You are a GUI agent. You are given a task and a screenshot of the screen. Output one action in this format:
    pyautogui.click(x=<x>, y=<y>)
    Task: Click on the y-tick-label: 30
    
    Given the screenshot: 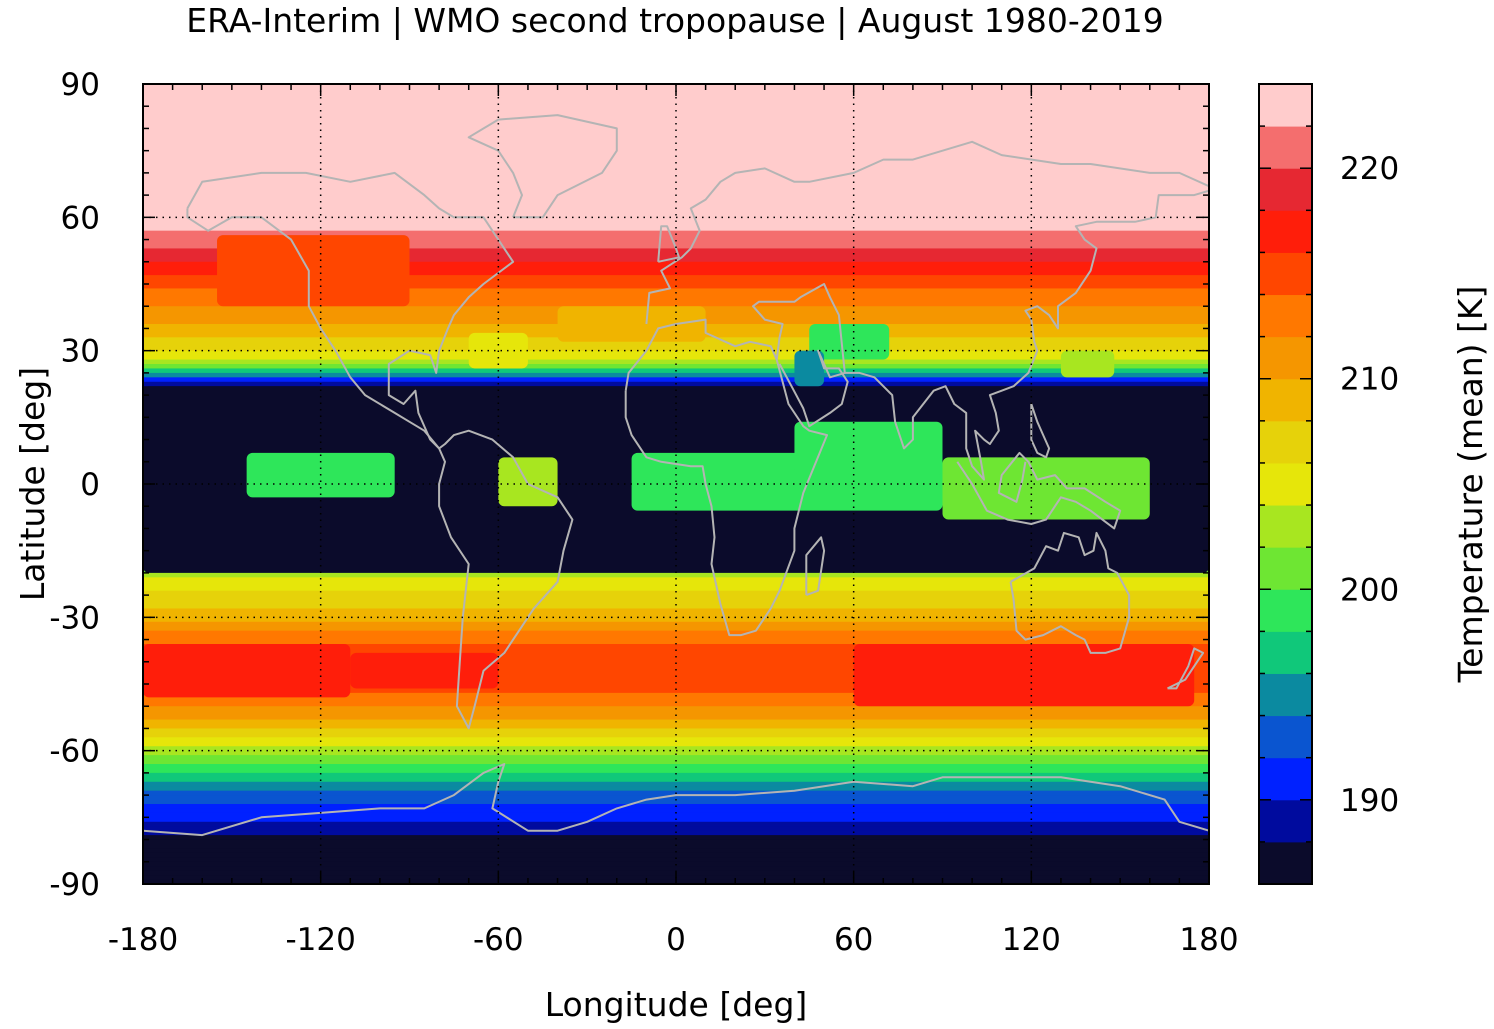 What is the action you would take?
    pyautogui.click(x=80, y=352)
    